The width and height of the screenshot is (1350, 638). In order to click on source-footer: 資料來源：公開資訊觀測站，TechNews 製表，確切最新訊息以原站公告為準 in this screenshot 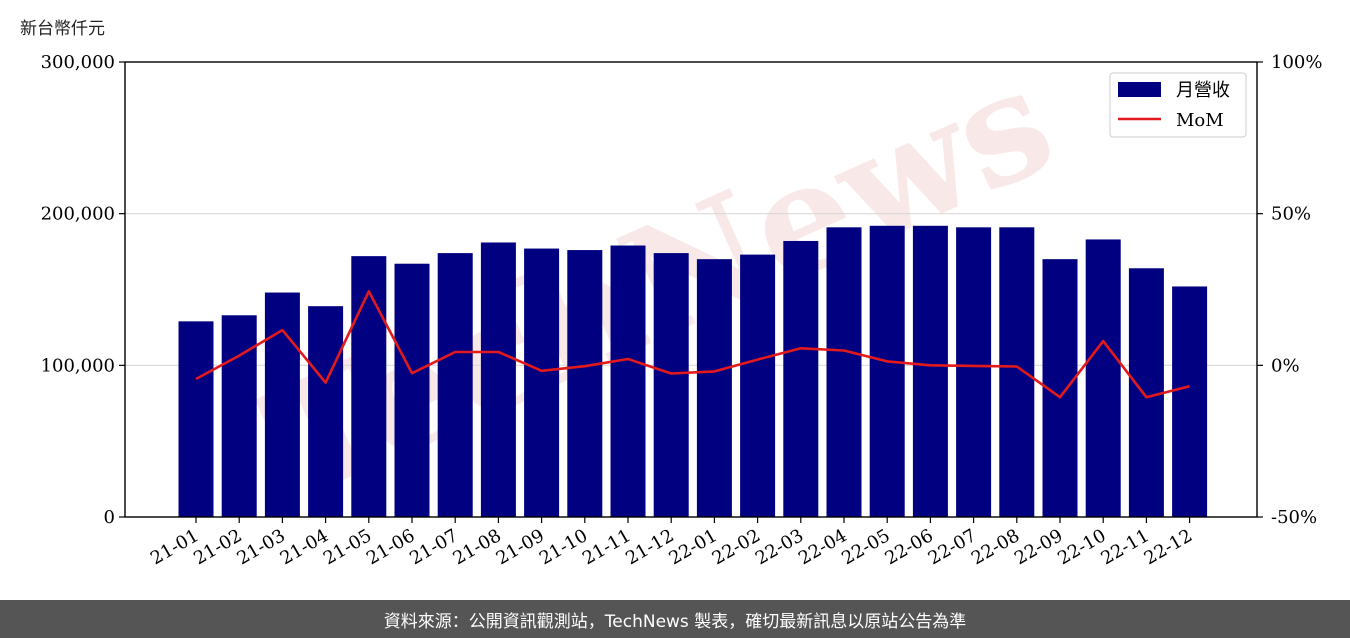, I will do `click(675, 619)`.